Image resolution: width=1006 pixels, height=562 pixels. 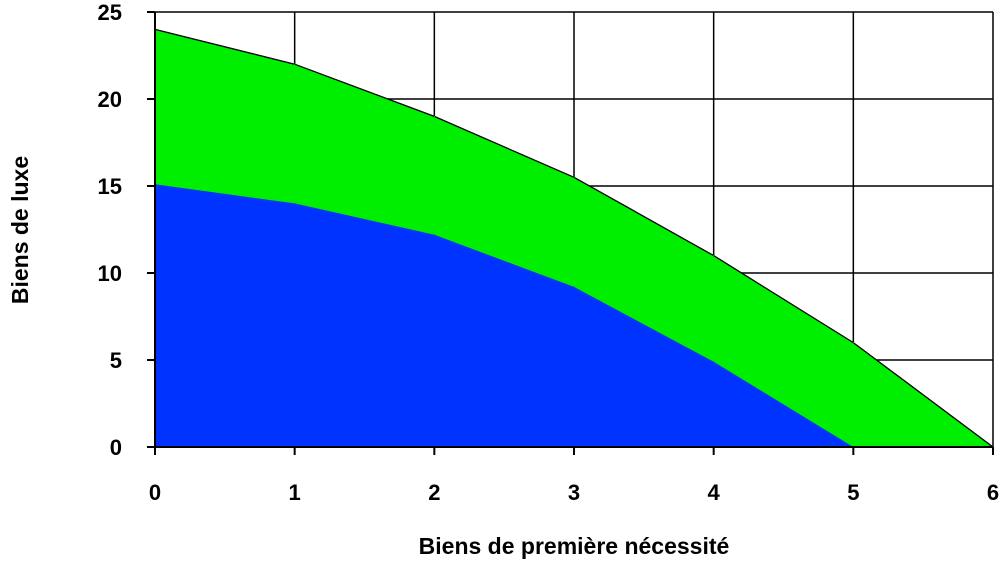 What do you see at coordinates (20, 230) in the screenshot?
I see `y-axis-label: Biens de luxe` at bounding box center [20, 230].